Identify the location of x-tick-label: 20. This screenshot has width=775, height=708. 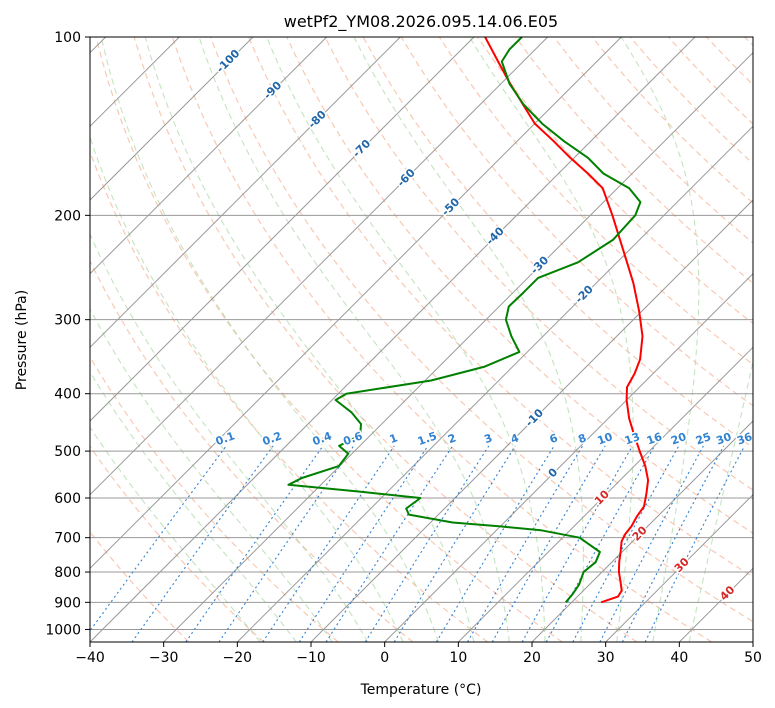
(532, 658).